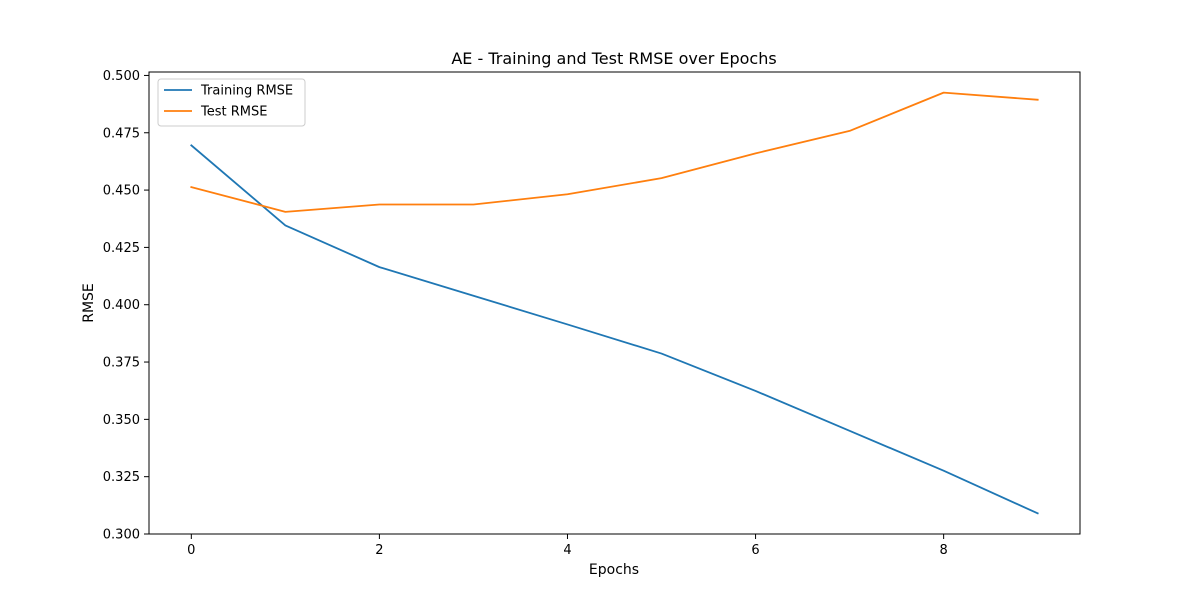 The image size is (1200, 604). What do you see at coordinates (121, 477) in the screenshot?
I see `y-tick-label: 0.325` at bounding box center [121, 477].